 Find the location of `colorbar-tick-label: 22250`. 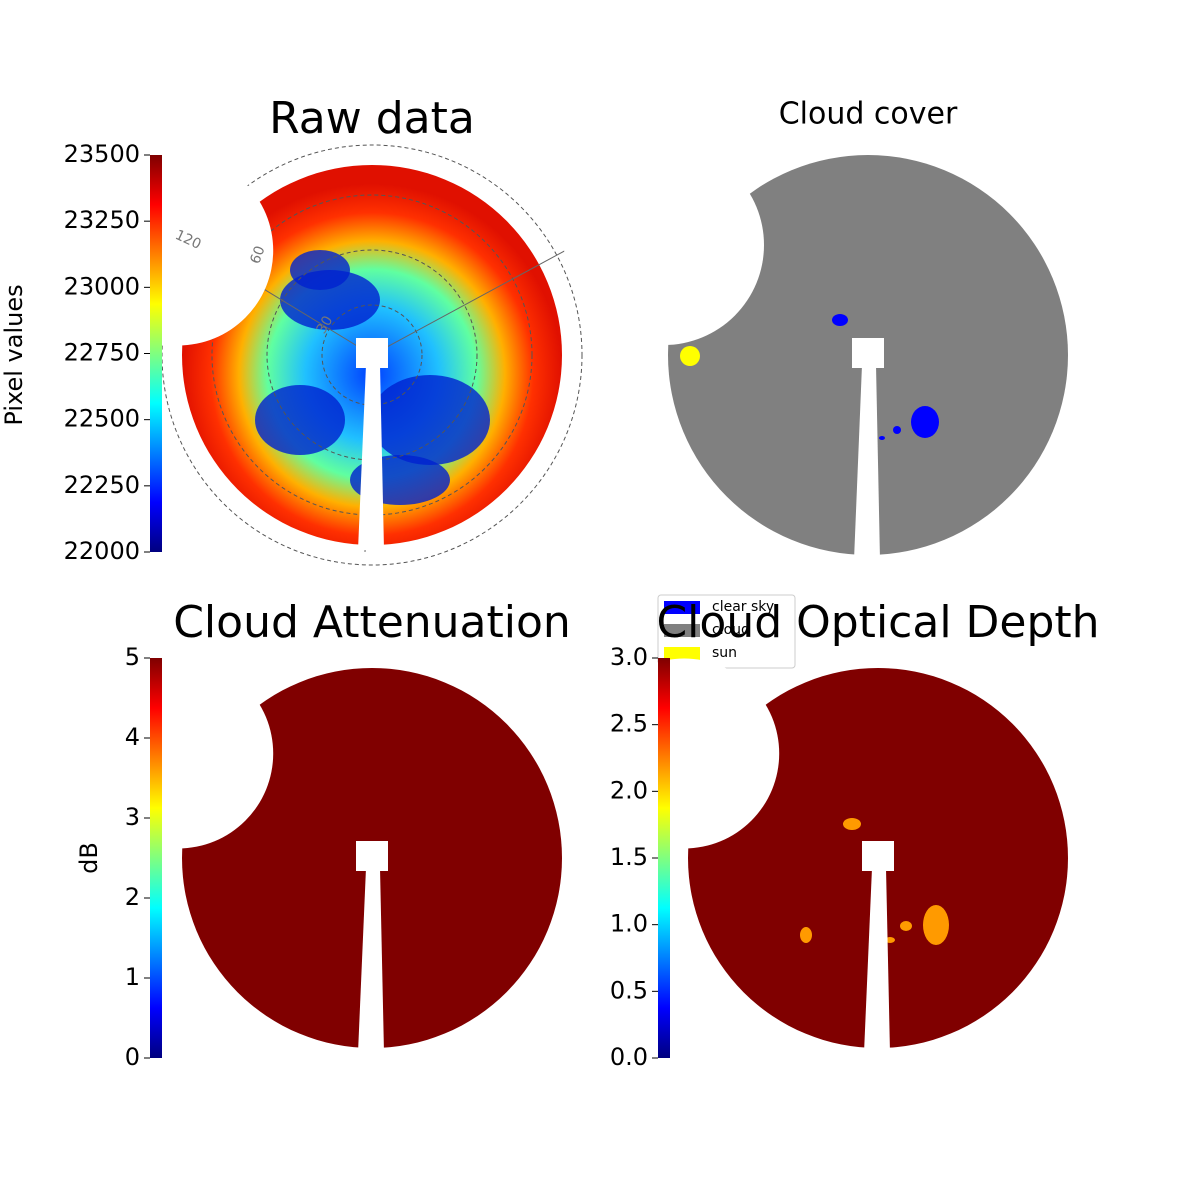

colorbar-tick-label: 22250 is located at coordinates (102, 485).